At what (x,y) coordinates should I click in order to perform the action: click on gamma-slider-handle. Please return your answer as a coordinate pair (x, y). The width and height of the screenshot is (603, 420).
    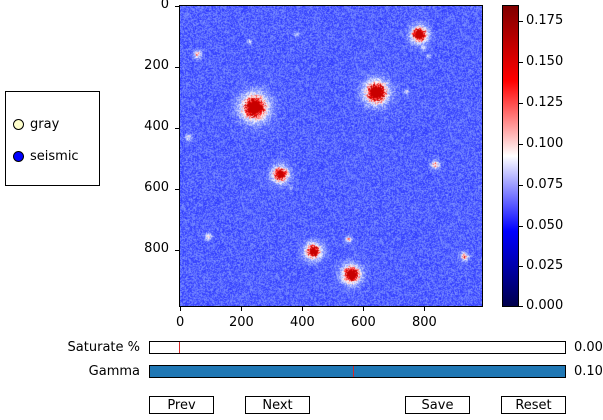
    Looking at the image, I should click on (354, 371).